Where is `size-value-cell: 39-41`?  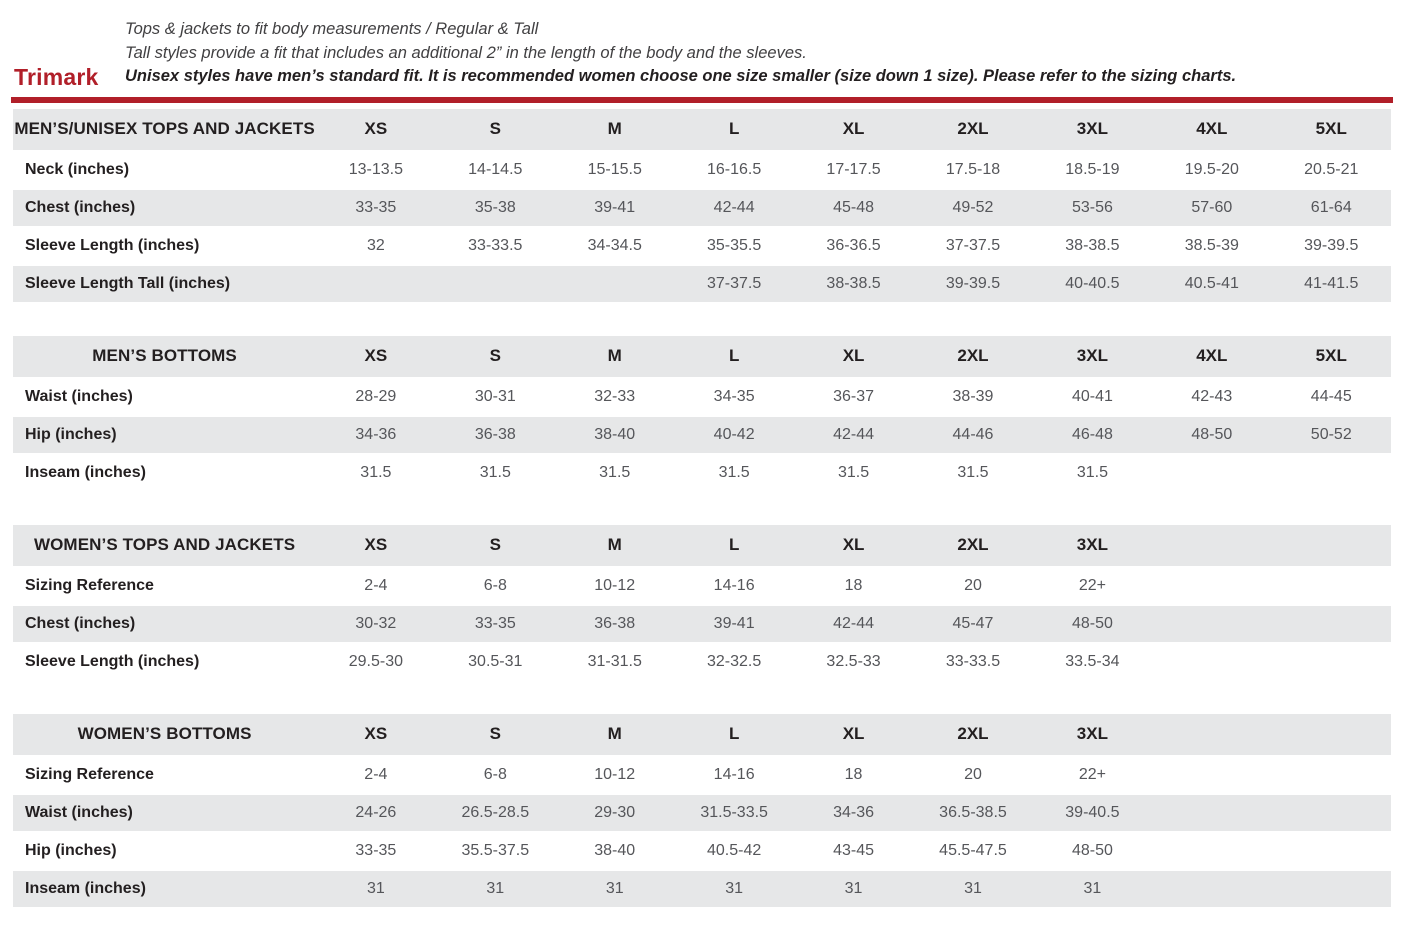 size-value-cell: 39-41 is located at coordinates (615, 207).